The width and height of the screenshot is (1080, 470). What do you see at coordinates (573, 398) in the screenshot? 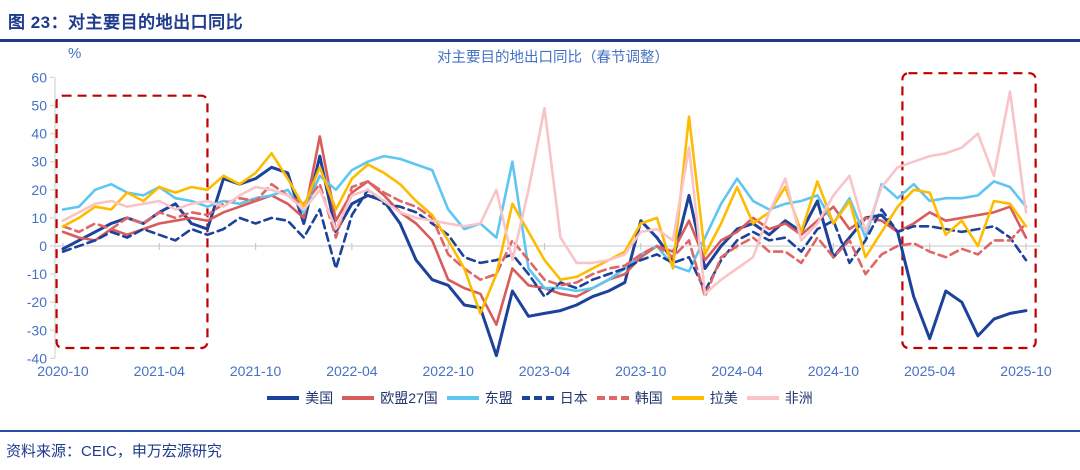
I see `legend-label: 日本` at bounding box center [573, 398].